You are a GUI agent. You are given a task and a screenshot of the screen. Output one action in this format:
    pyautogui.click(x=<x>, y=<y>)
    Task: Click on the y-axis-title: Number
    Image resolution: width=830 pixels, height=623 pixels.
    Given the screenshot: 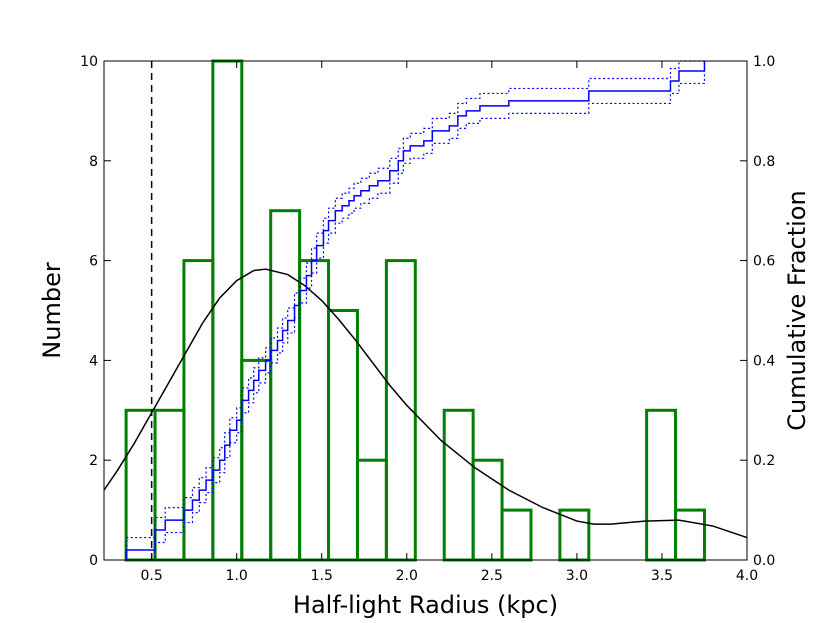 What is the action you would take?
    pyautogui.click(x=52, y=310)
    